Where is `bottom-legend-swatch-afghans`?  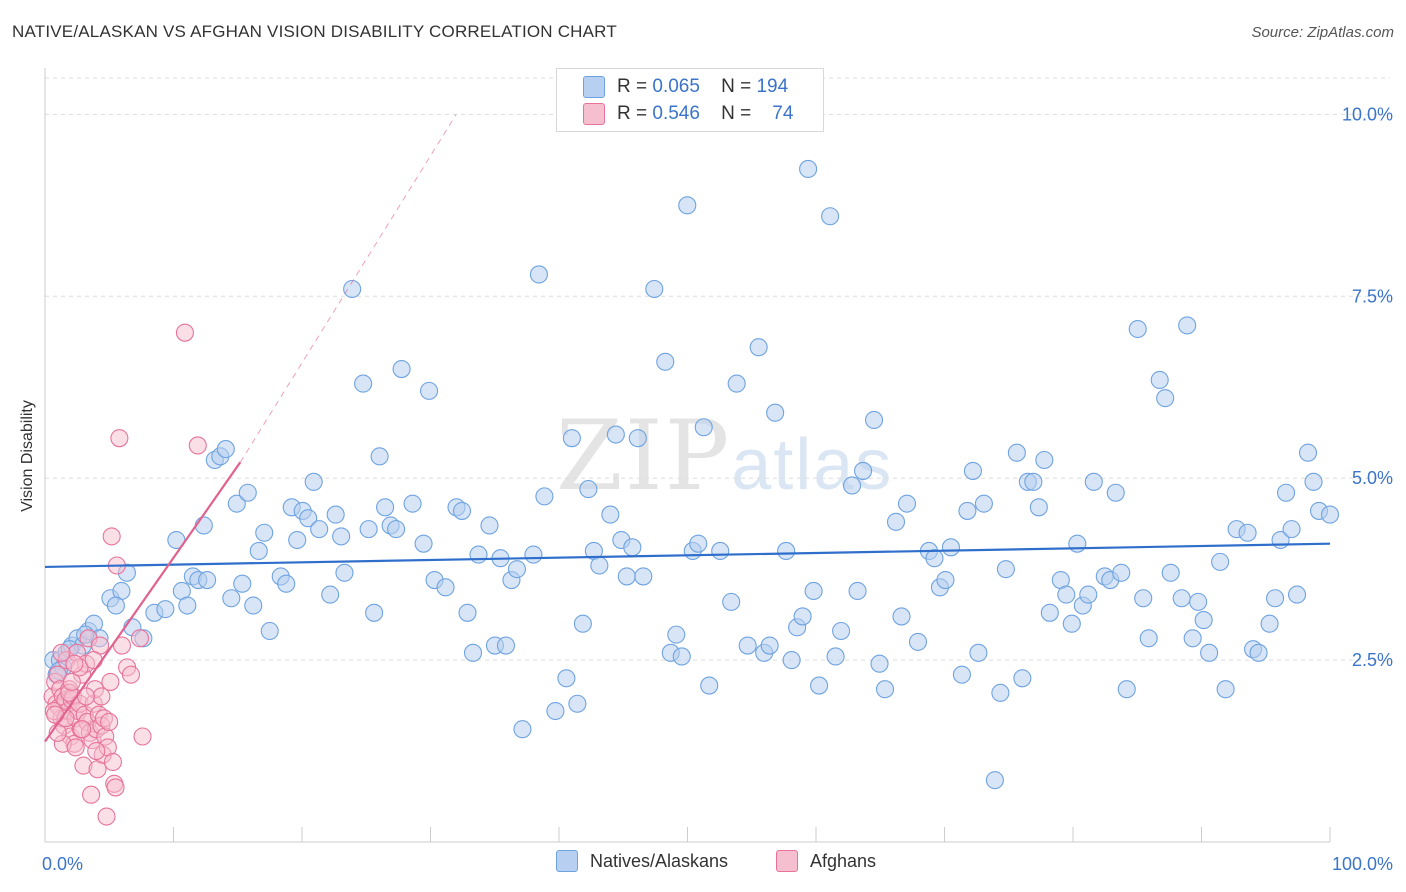
bottom-legend-swatch-afghans is located at coordinates (787, 861).